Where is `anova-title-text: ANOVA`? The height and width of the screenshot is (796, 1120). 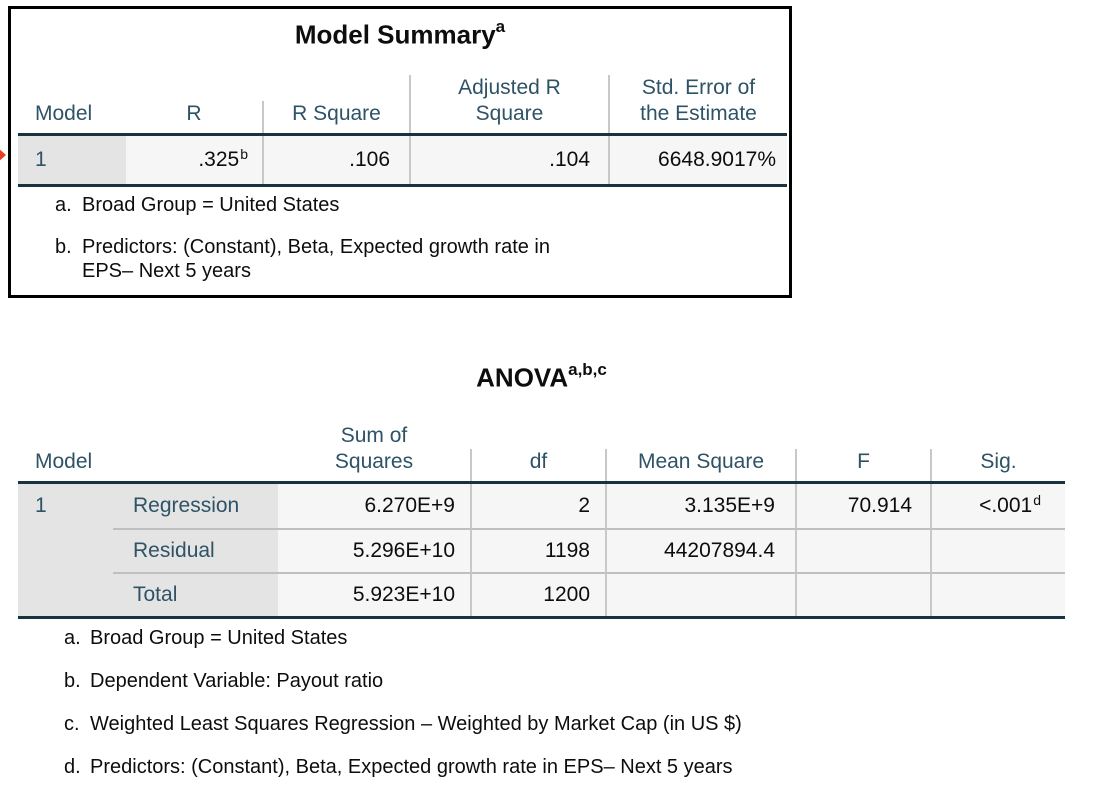
anova-title-text: ANOVA is located at coordinates (522, 377).